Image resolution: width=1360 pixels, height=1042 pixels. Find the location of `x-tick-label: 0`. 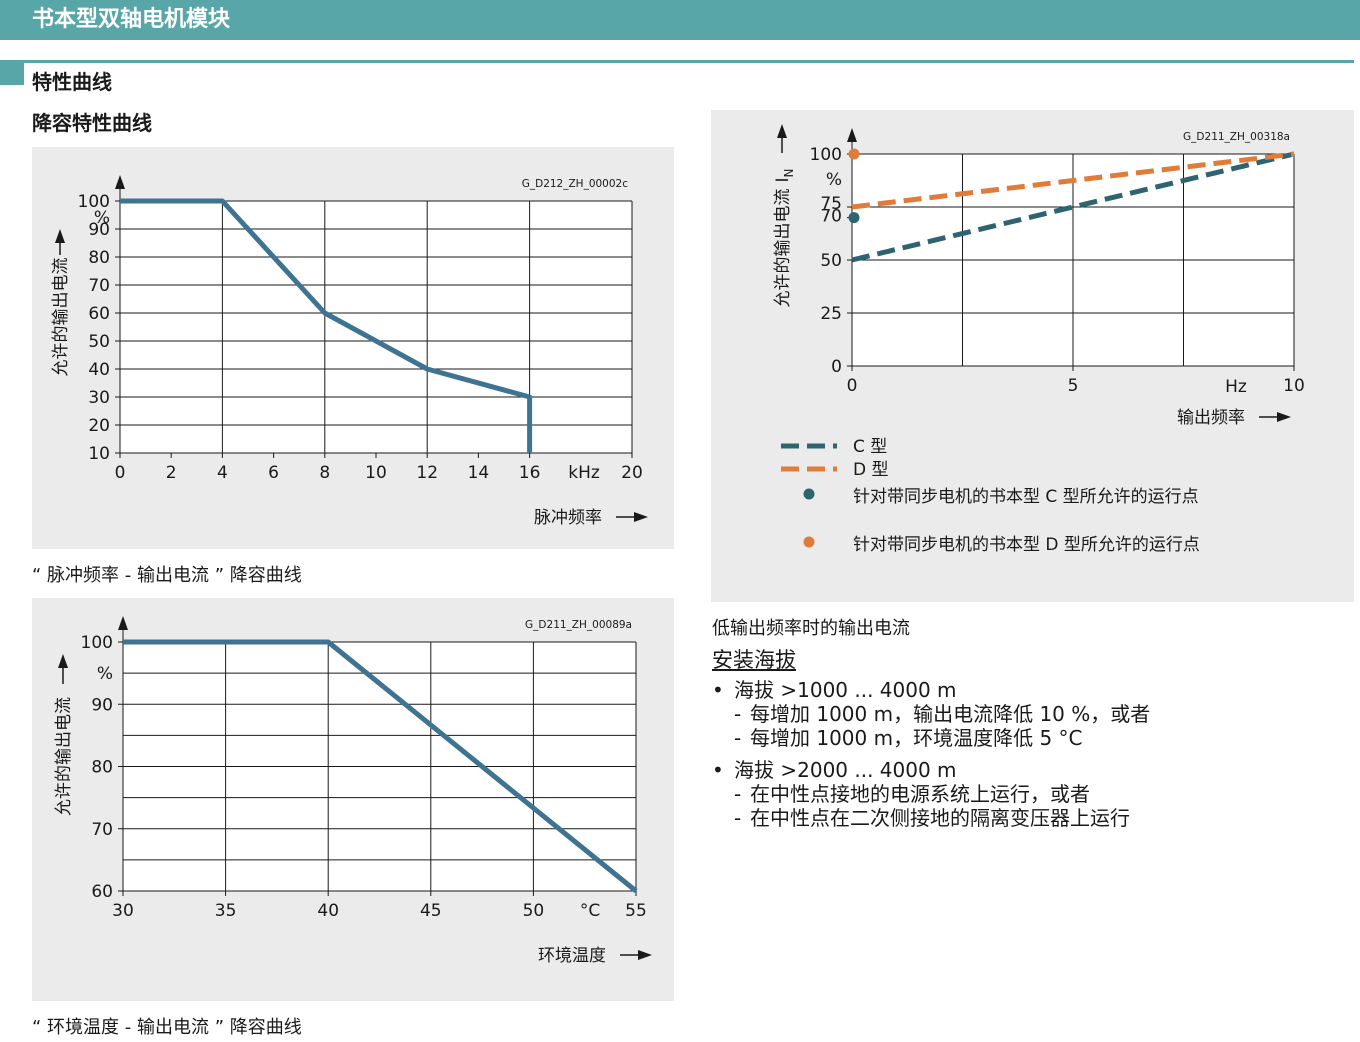

x-tick-label: 0 is located at coordinates (120, 473).